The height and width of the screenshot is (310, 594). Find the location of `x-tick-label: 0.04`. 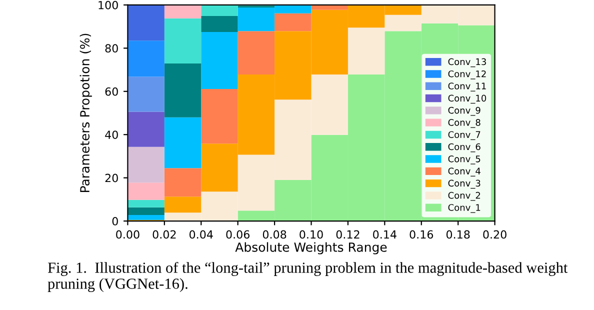

x-tick-label: 0.04 is located at coordinates (201, 234).